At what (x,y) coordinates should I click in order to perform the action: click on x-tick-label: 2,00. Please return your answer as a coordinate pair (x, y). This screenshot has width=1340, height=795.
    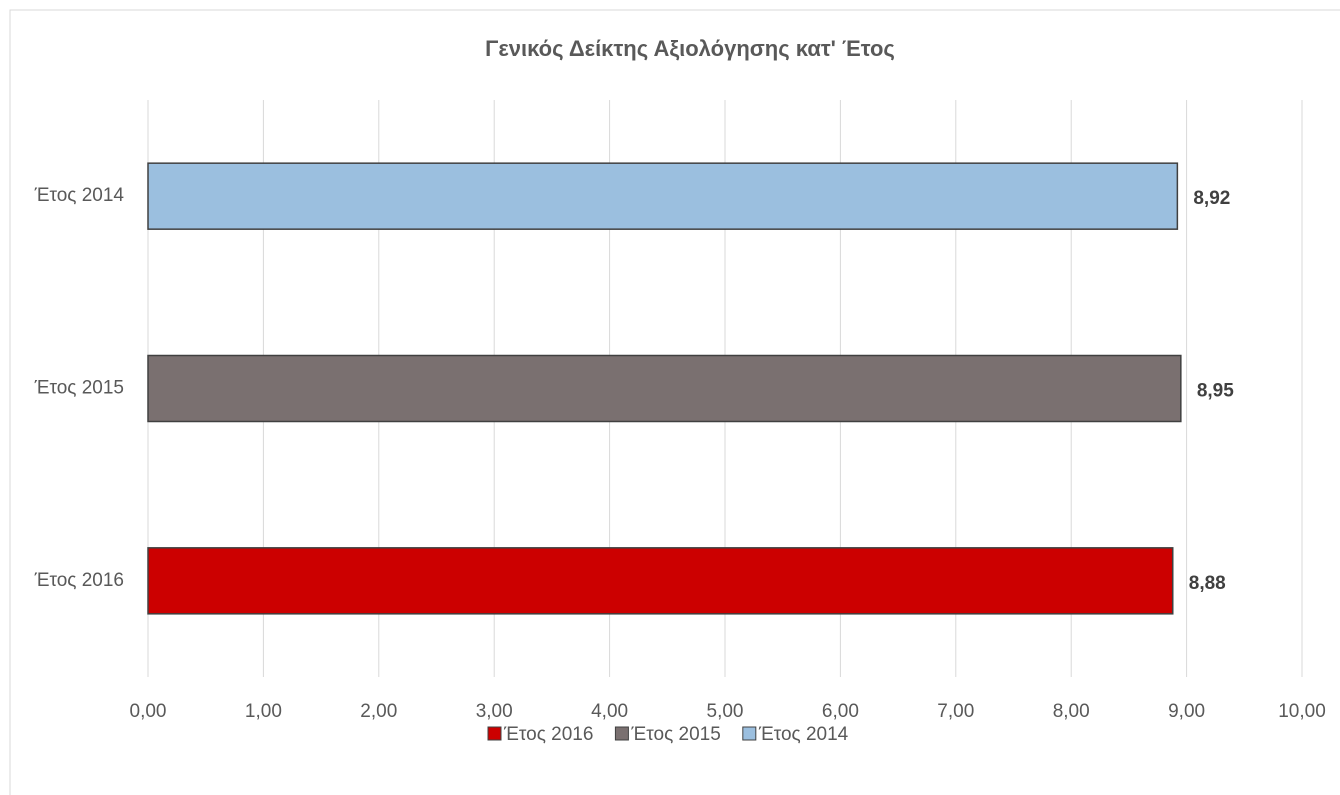
    Looking at the image, I should click on (378, 711).